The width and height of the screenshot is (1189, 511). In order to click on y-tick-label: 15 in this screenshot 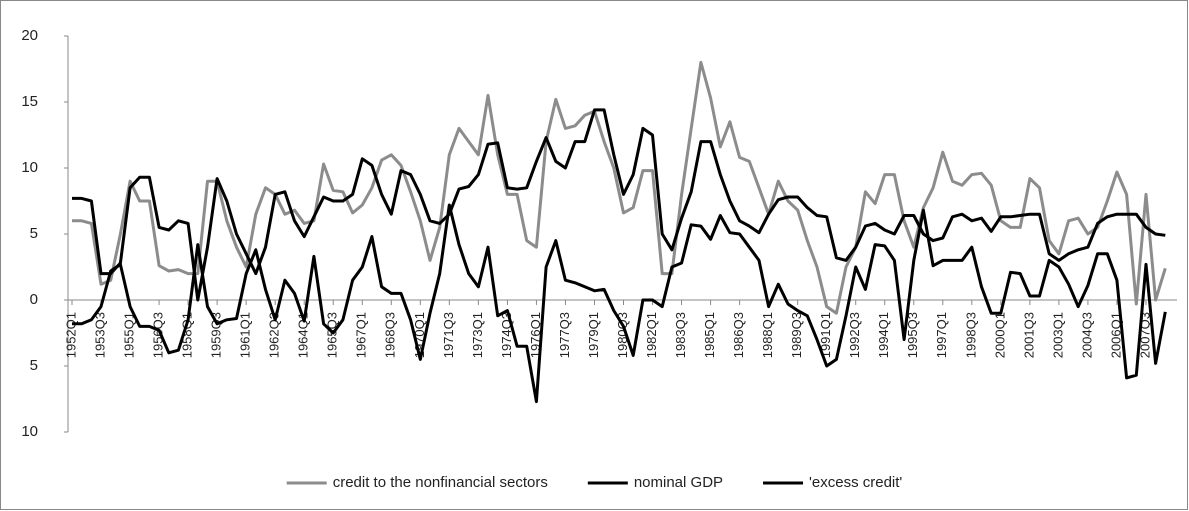, I will do `click(29, 101)`.